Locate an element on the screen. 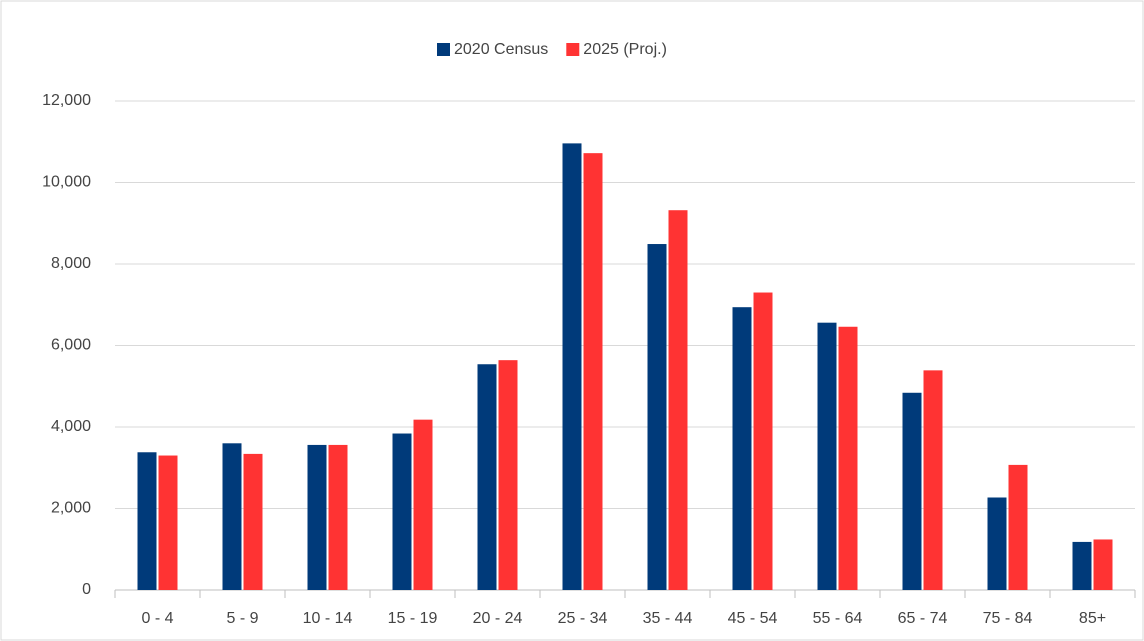 Image resolution: width=1144 pixels, height=641 pixels. y-tick-label: 10,000 is located at coordinates (66, 182).